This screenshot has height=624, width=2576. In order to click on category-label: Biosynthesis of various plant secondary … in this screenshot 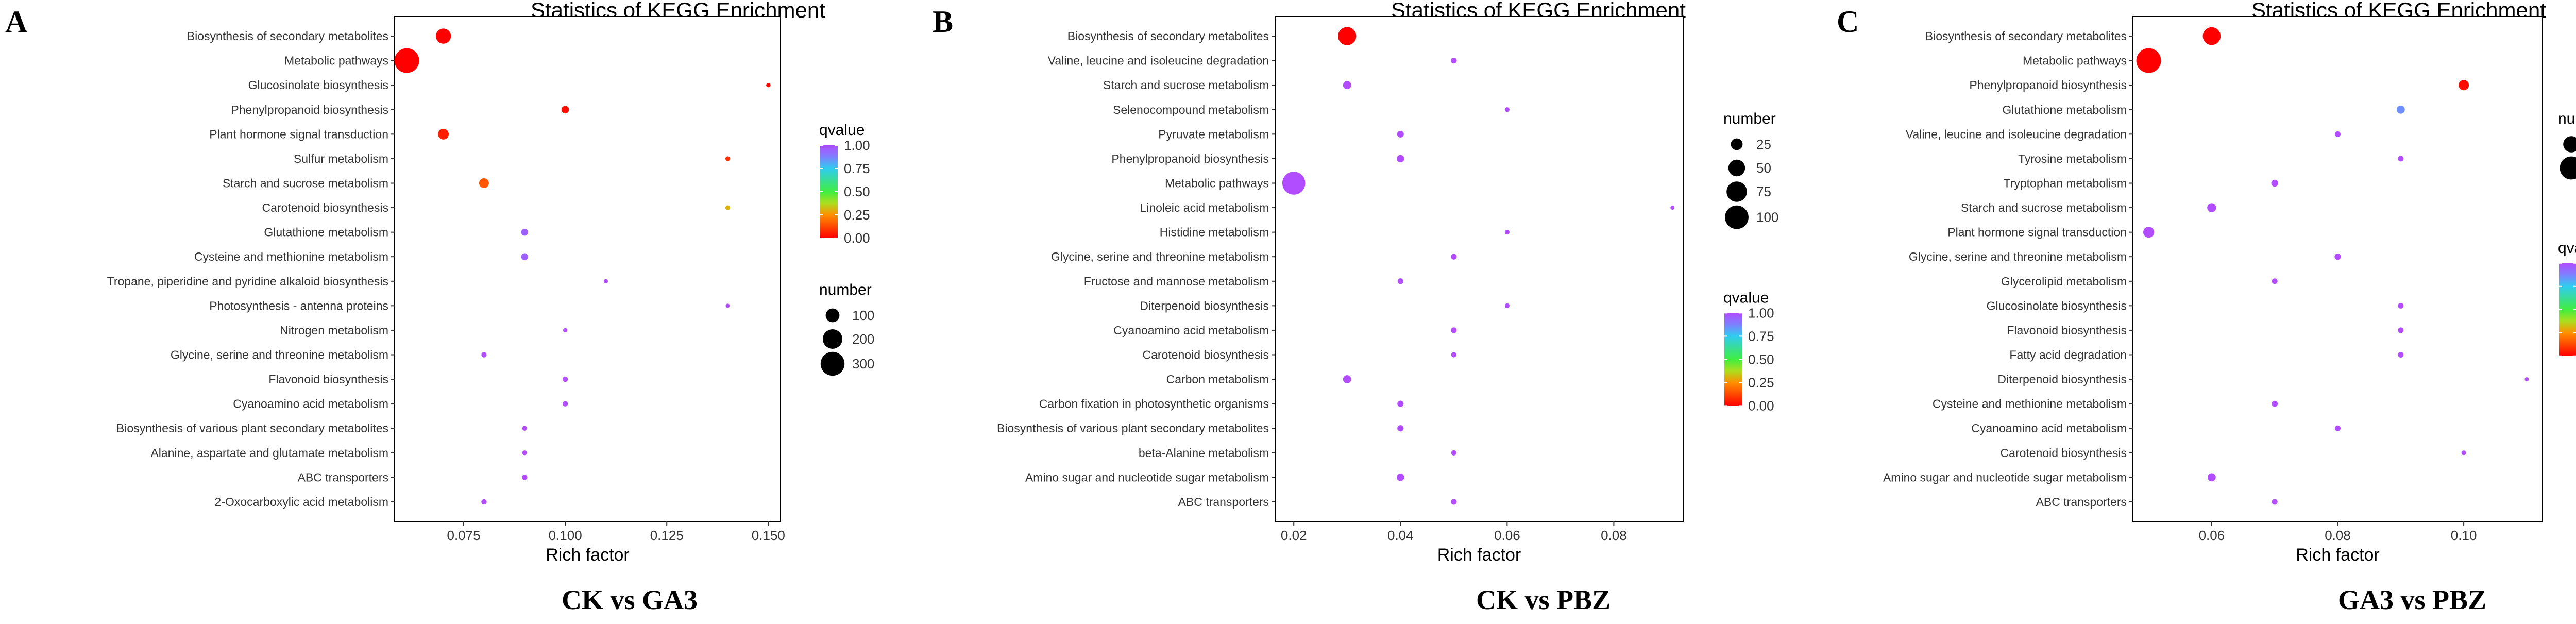, I will do `click(252, 428)`.